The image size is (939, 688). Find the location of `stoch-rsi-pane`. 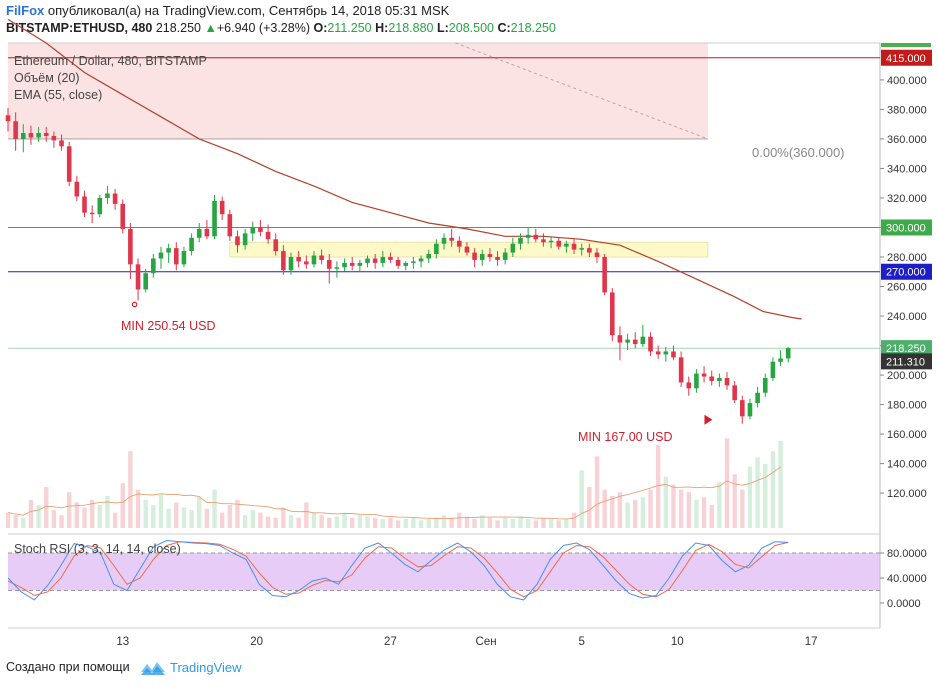

stoch-rsi-pane is located at coordinates (398, 570).